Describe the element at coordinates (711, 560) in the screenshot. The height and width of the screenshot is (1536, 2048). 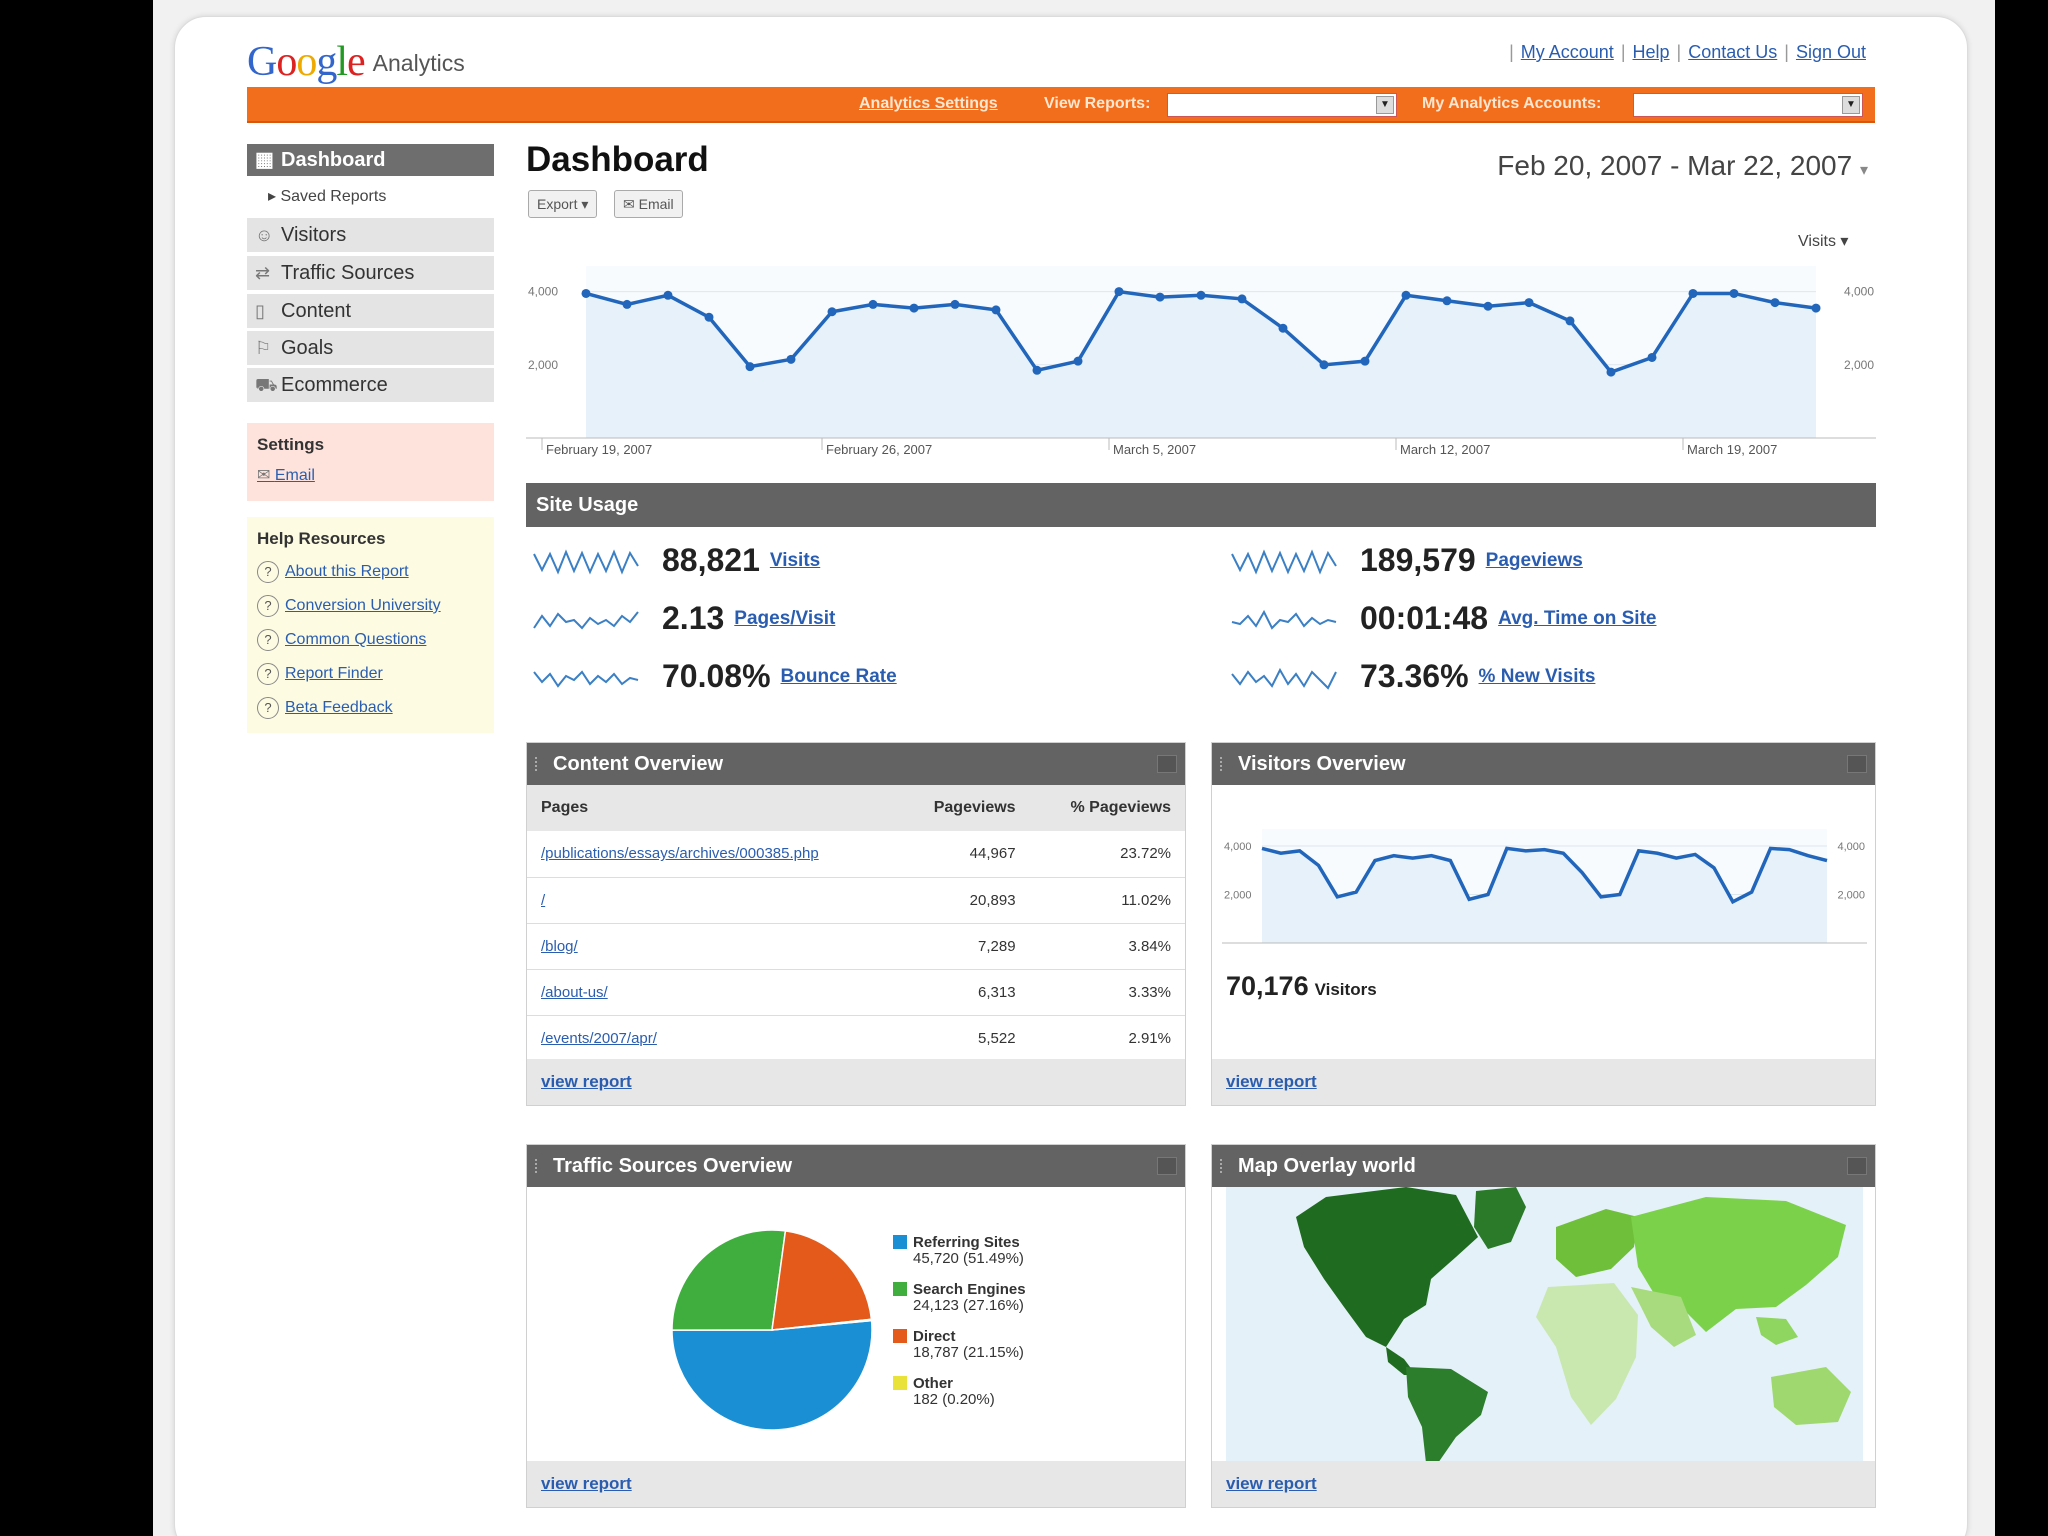
I see `metric-value: 88,821` at that location.